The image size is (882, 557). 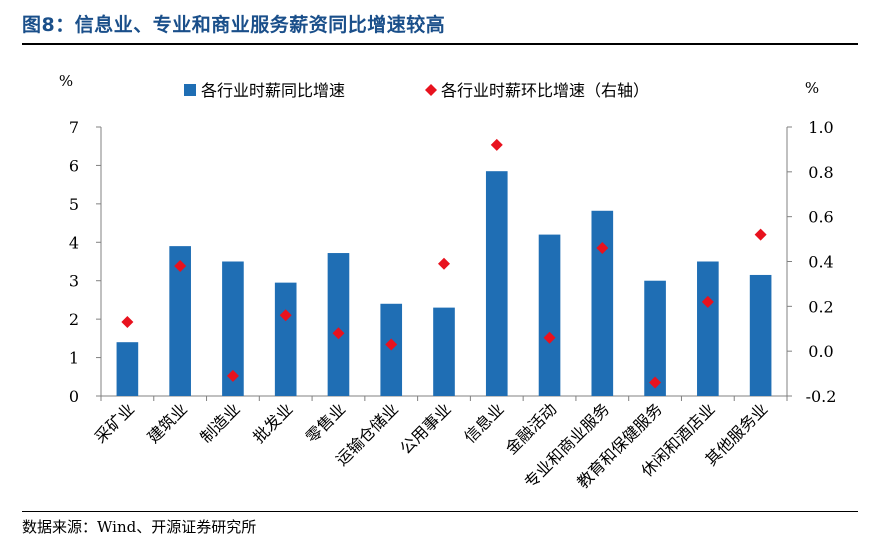 I want to click on right-tick-label: -0.2, so click(x=821, y=396).